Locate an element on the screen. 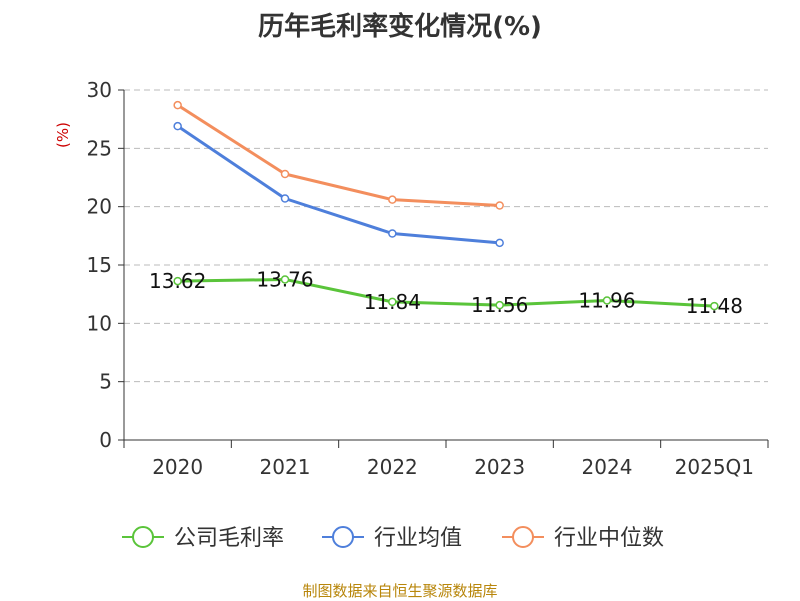 The height and width of the screenshot is (601, 800). data-point-公司毛利率-2025Q1 is located at coordinates (714, 306).